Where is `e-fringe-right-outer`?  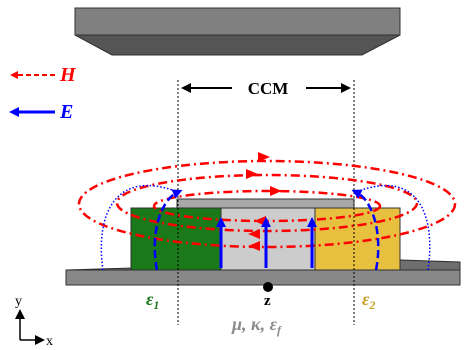
e-fringe-right-outer is located at coordinates (393, 227).